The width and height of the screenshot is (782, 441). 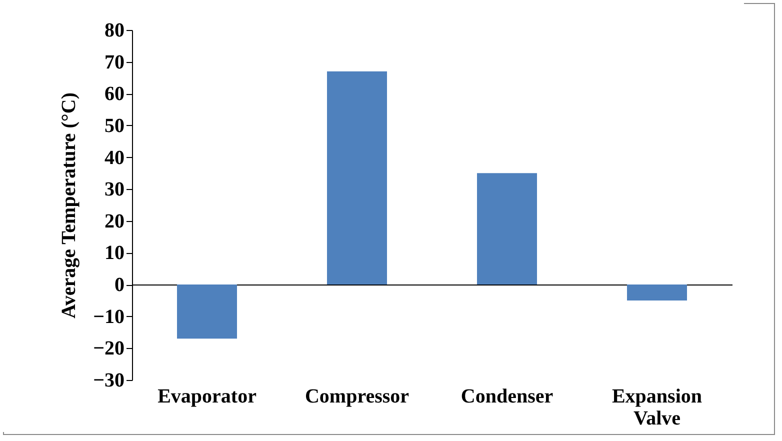 What do you see at coordinates (357, 397) in the screenshot?
I see `x-tick-label: Compressor` at bounding box center [357, 397].